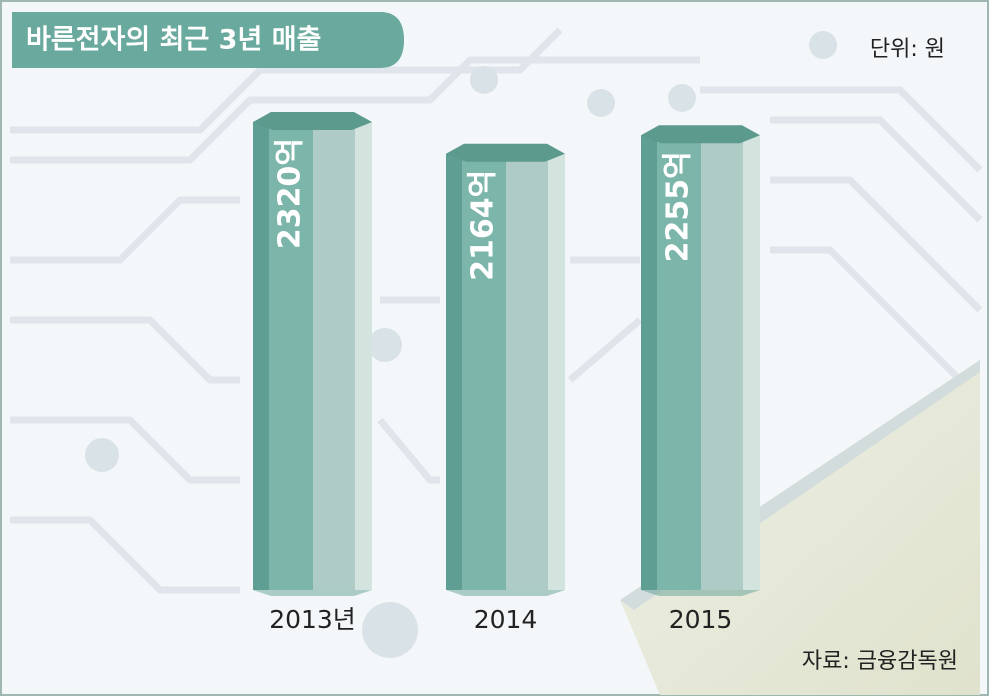  Describe the element at coordinates (290, 193) in the screenshot. I see `value-label: 2320억` at that location.